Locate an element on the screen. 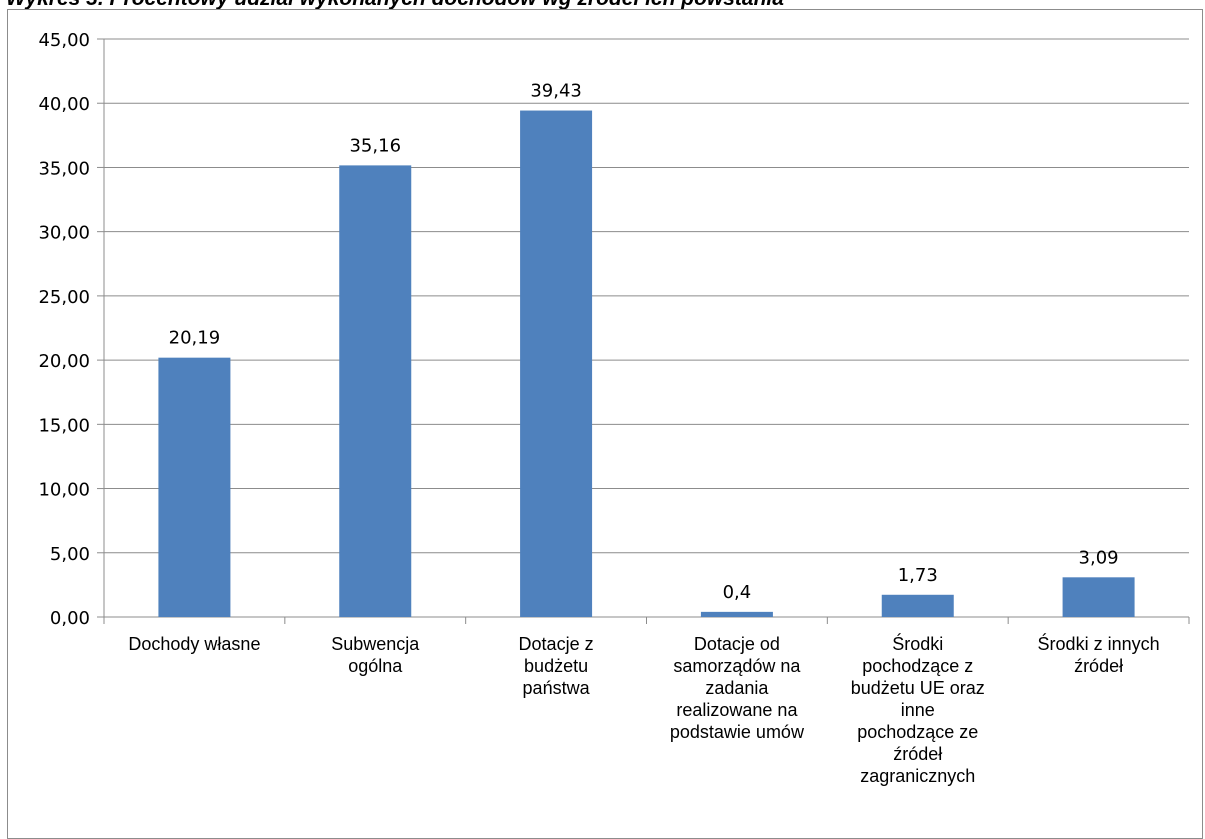 The image size is (1205, 839). x-tick-label: realizowane na is located at coordinates (737, 710).